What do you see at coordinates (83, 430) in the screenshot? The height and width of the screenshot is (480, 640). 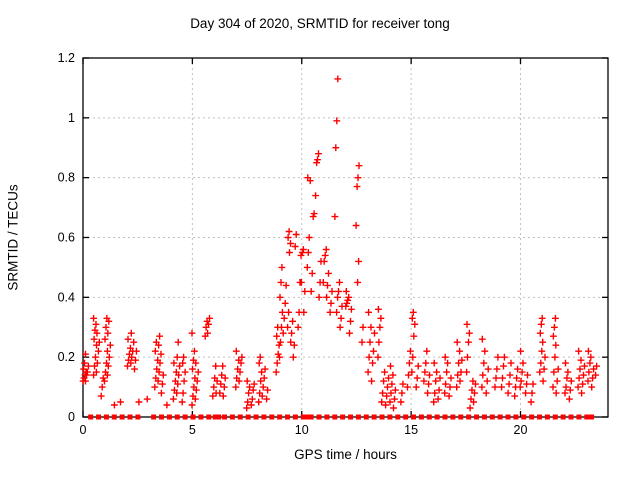 I see `x-tick-label: 0` at bounding box center [83, 430].